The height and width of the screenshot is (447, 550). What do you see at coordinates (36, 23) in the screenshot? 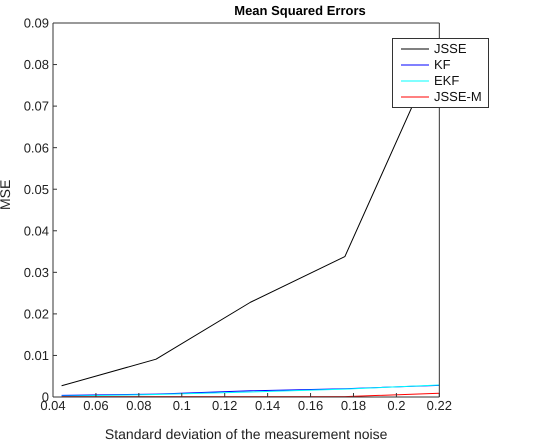
I see `y-tick-label: 0.09` at bounding box center [36, 23].